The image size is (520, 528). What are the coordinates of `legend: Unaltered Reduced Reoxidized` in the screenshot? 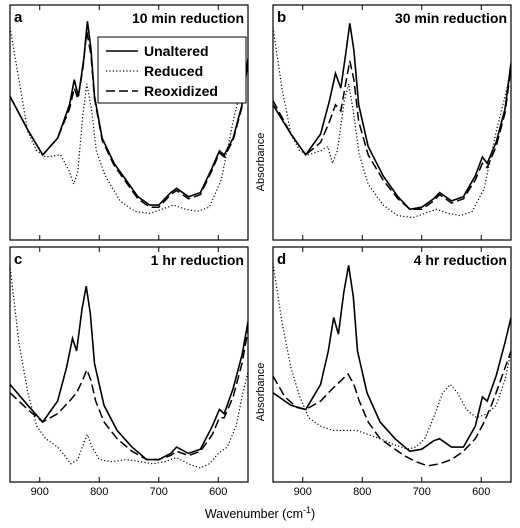 It's located at (172, 70).